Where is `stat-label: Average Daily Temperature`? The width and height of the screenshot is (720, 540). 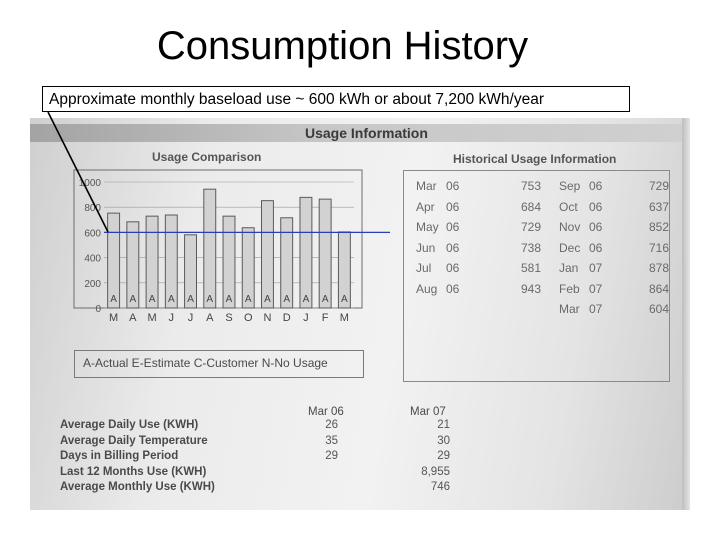 stat-label: Average Daily Temperature is located at coordinates (134, 440).